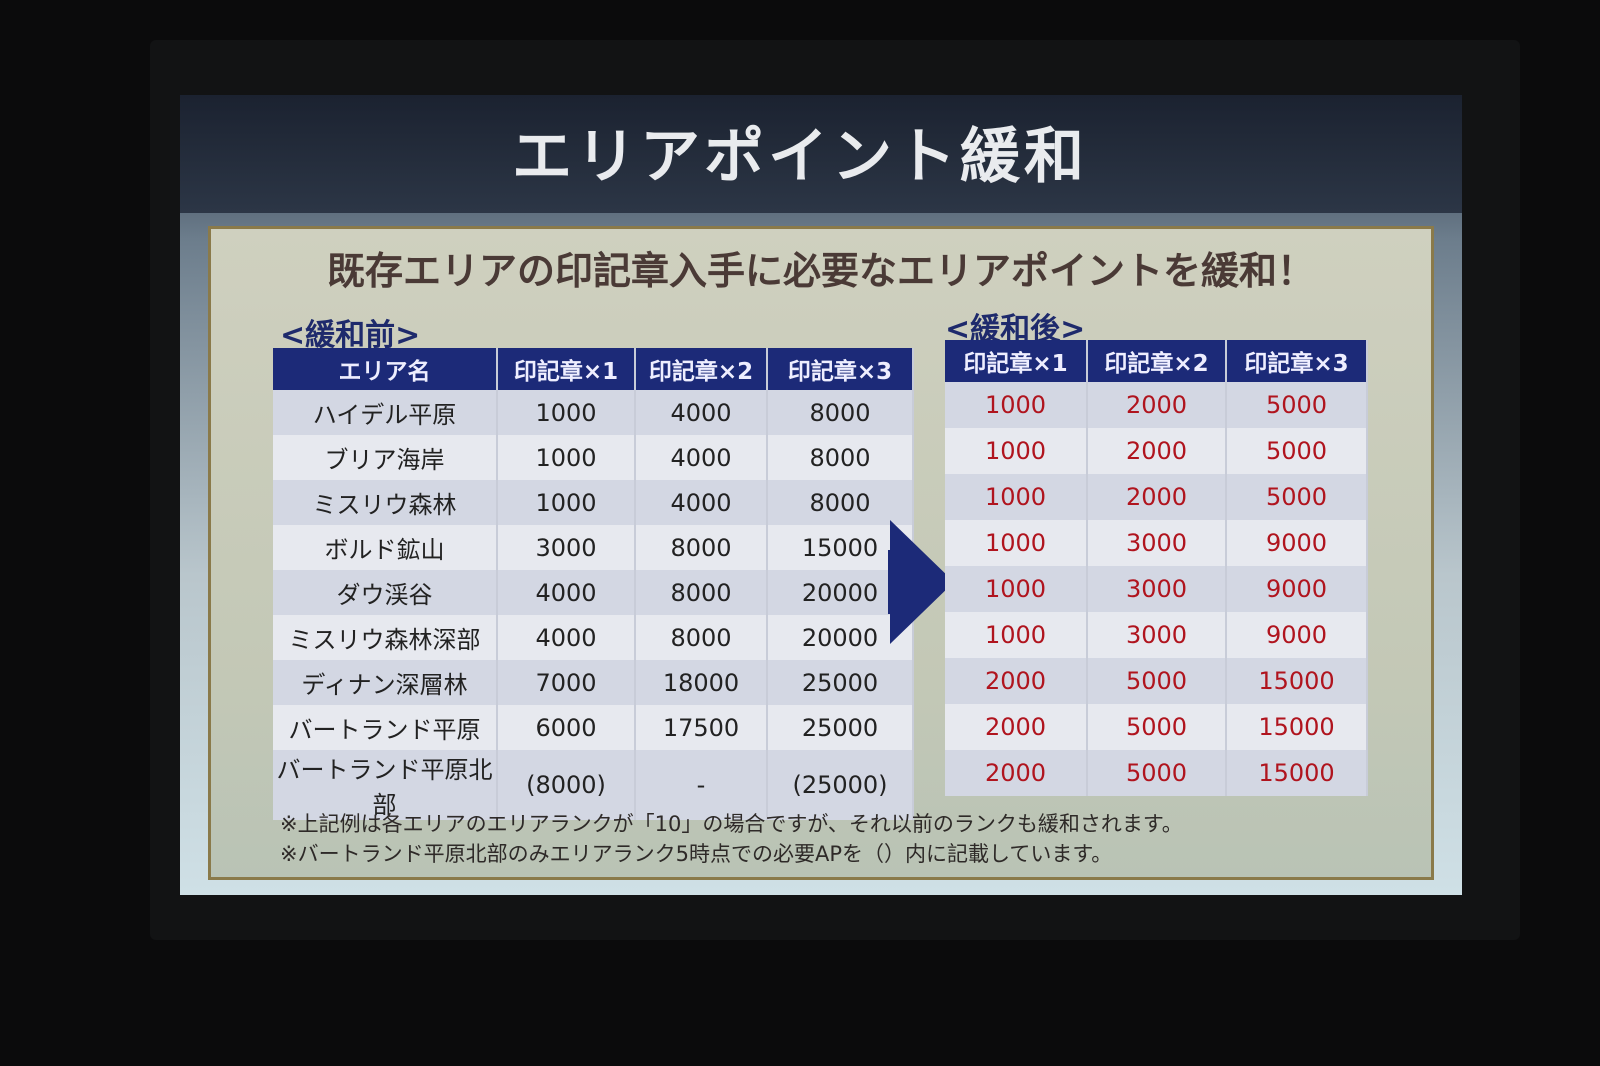 The width and height of the screenshot is (1600, 1066). I want to click on title-bar, so click(821, 154).